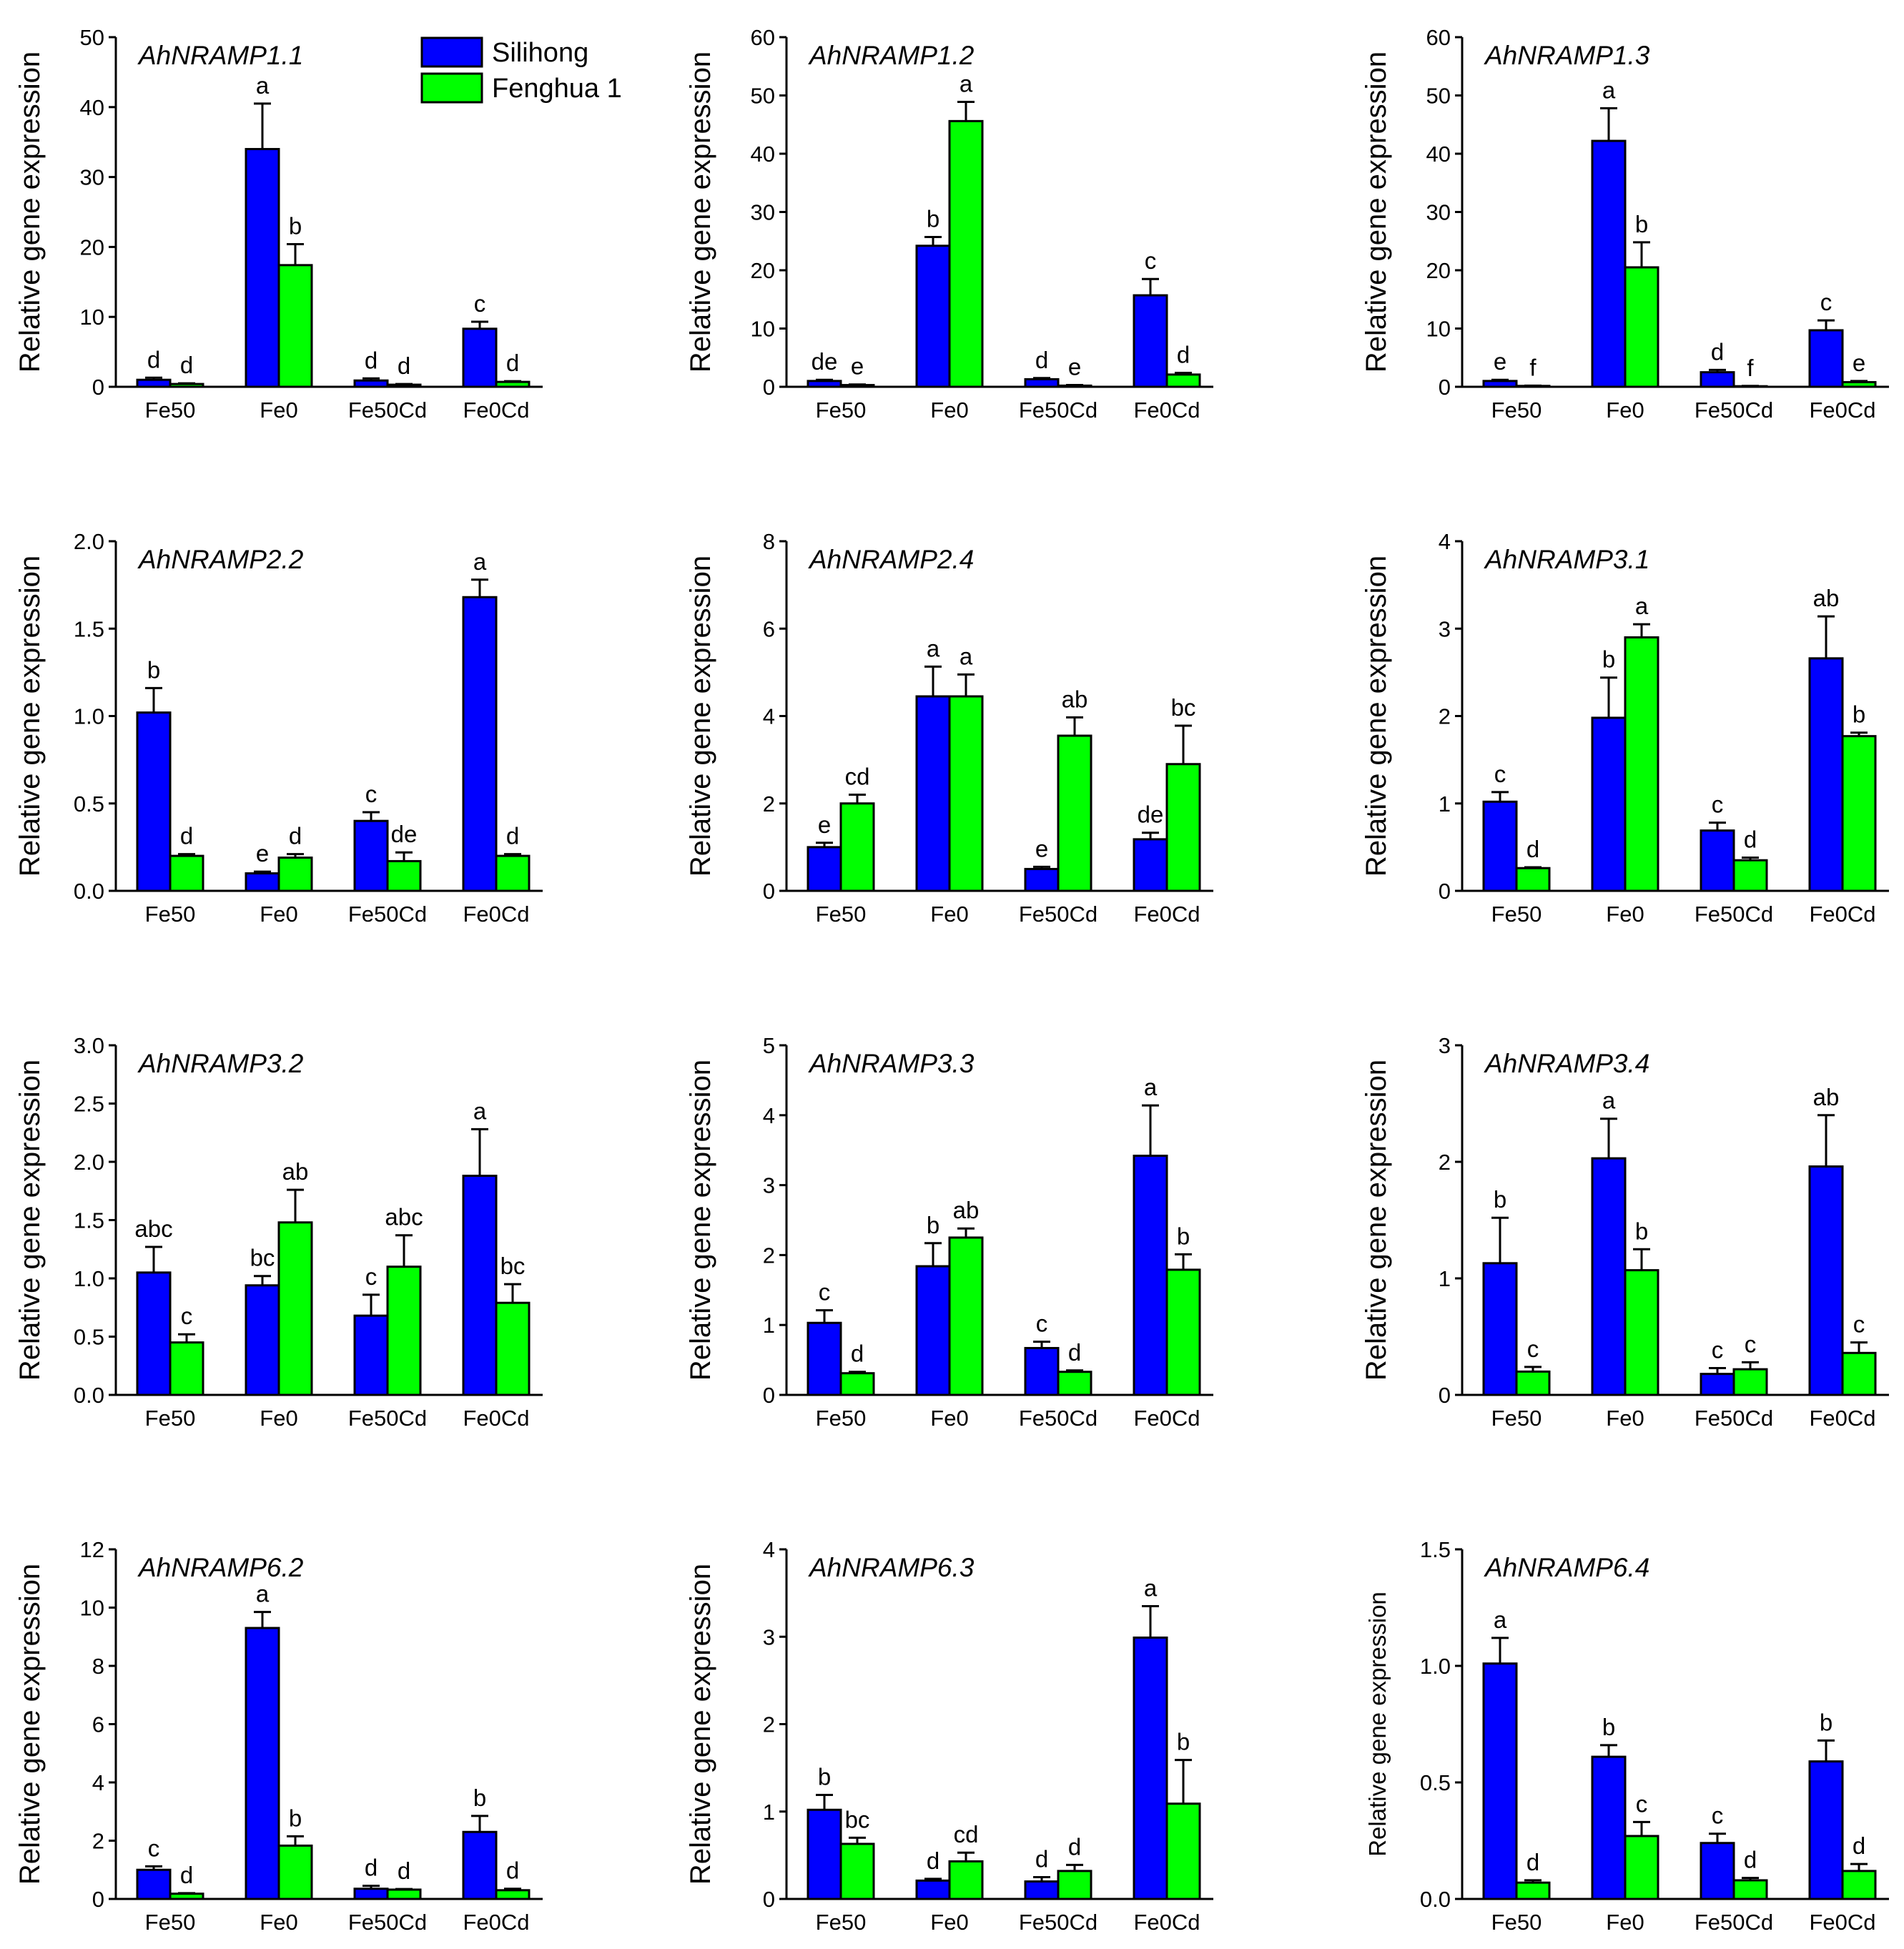 This screenshot has height=1949, width=1904. What do you see at coordinates (89, 1104) in the screenshot?
I see `y-tick-label: 2.5` at bounding box center [89, 1104].